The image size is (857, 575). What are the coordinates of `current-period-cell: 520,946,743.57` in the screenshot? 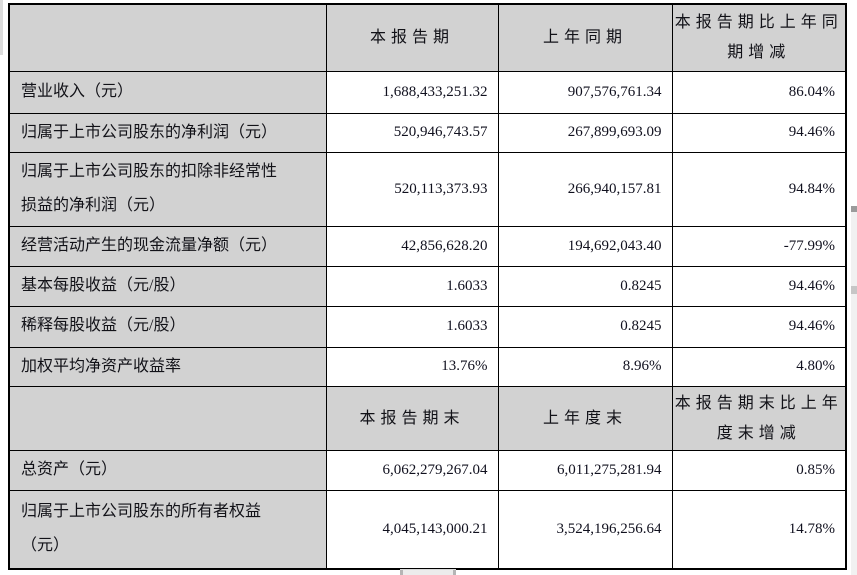 It's located at (412, 132).